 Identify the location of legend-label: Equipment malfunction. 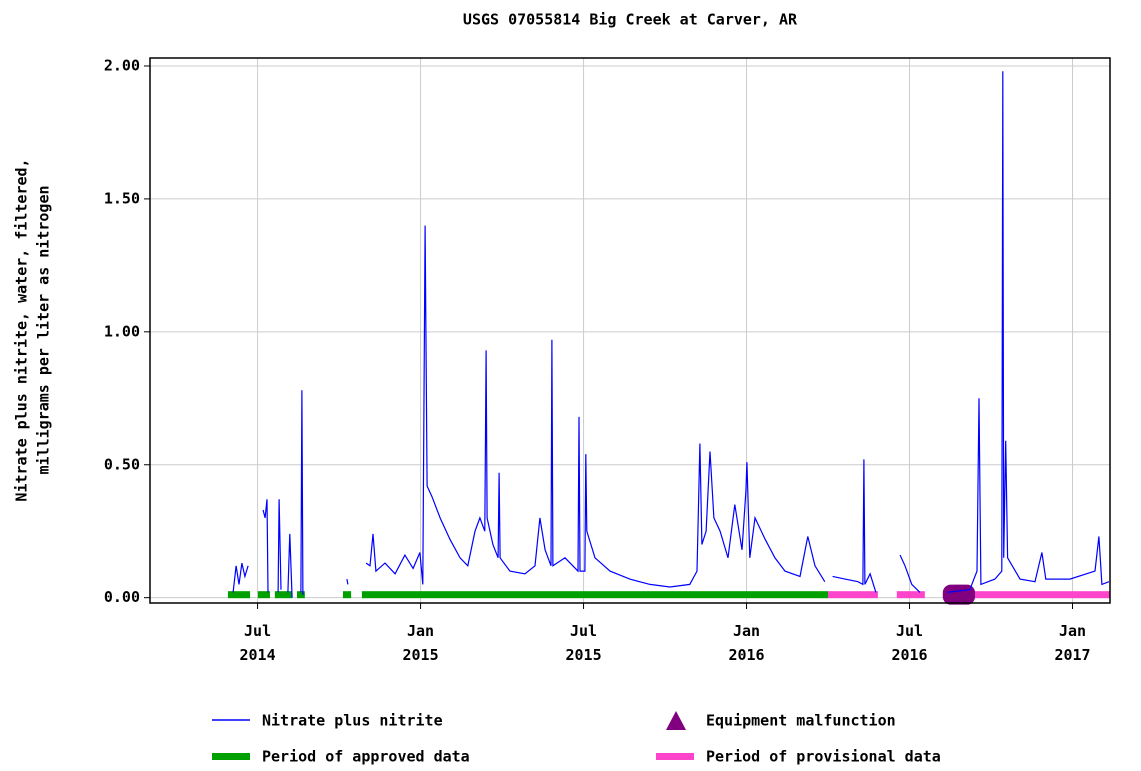
(801, 721).